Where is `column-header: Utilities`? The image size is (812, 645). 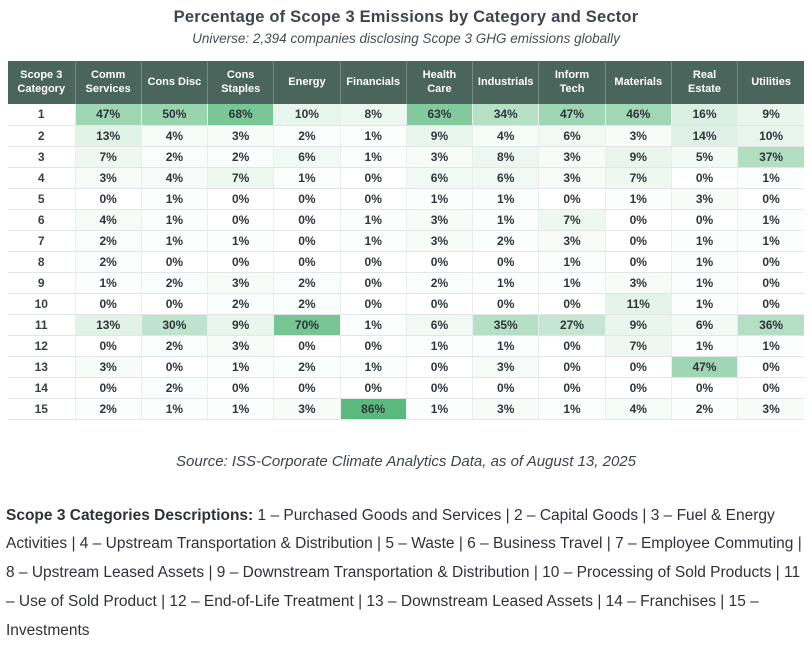 column-header: Utilities is located at coordinates (771, 82).